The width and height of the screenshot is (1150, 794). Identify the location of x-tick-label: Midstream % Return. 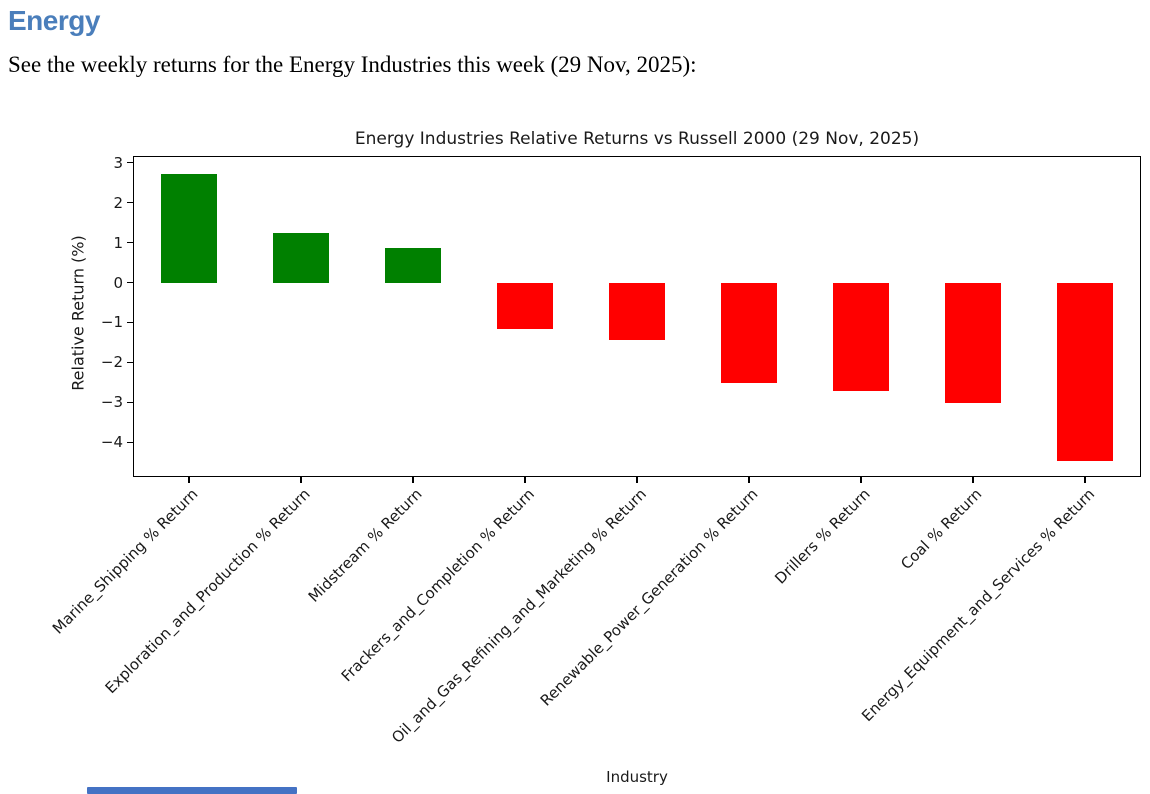
(365, 545).